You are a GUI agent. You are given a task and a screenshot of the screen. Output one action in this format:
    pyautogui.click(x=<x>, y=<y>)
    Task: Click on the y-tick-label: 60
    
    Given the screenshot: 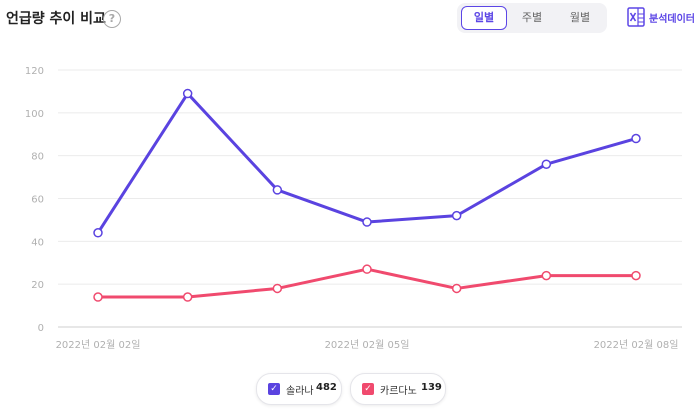 What is the action you would take?
    pyautogui.click(x=37, y=200)
    